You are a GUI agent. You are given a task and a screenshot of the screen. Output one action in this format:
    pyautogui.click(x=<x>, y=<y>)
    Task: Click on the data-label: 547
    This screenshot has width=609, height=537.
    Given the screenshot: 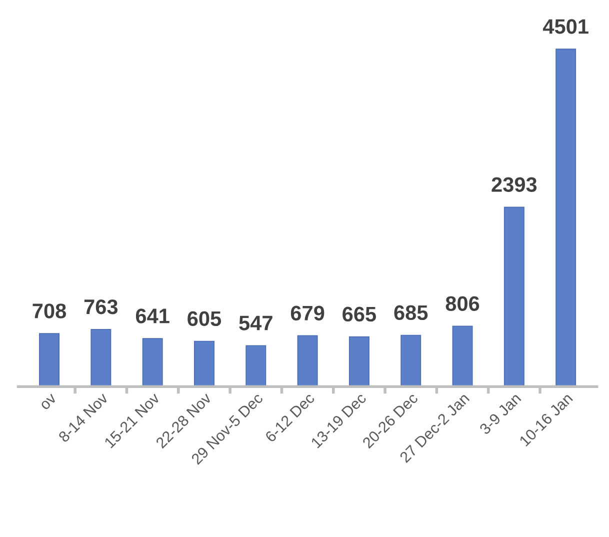 What is the action you would take?
    pyautogui.click(x=255, y=323)
    